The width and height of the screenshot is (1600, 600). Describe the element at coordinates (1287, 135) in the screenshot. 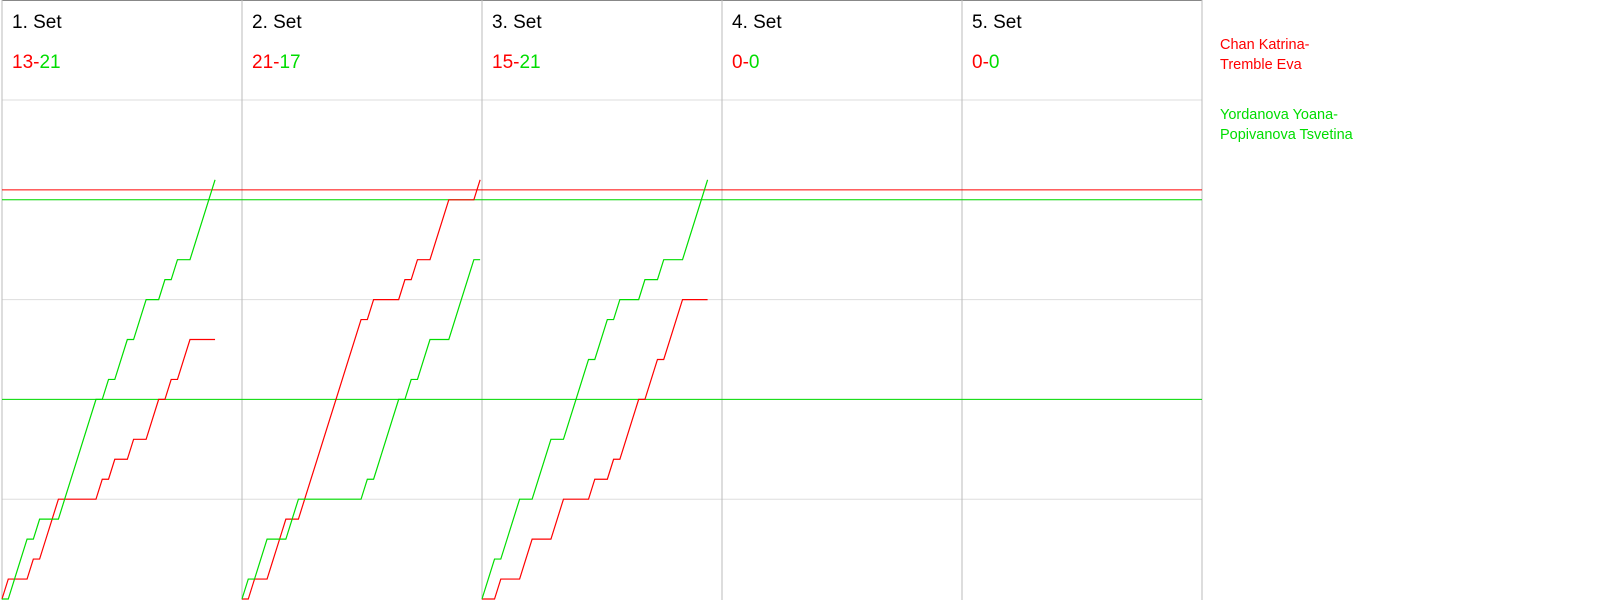

I see `team-name: Popivanova Tsvetina` at that location.